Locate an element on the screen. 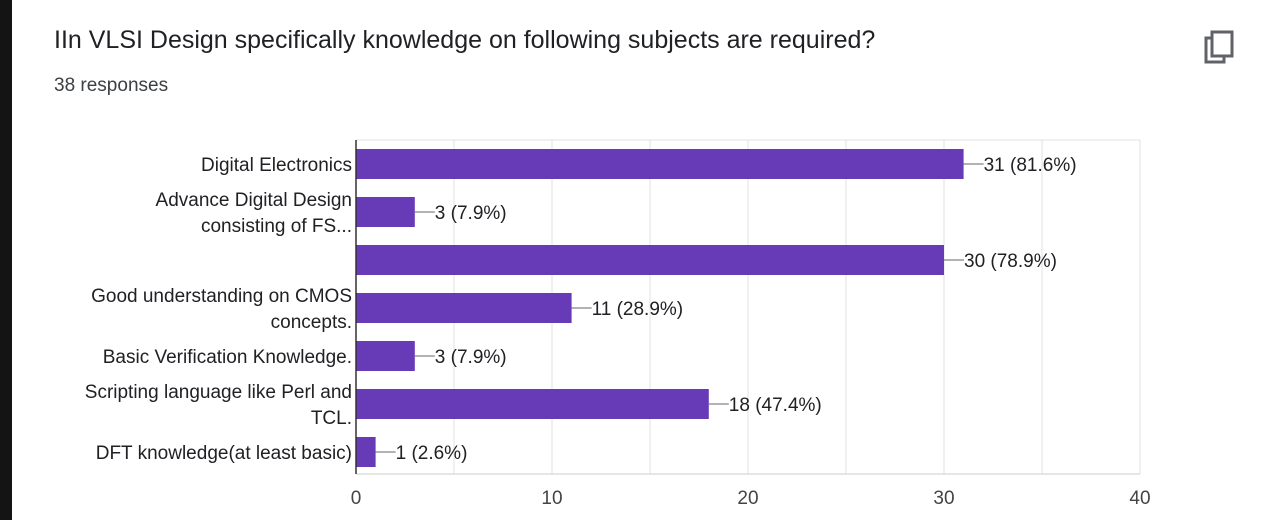 Image resolution: width=1280 pixels, height=520 pixels. window-edge is located at coordinates (6, 260).